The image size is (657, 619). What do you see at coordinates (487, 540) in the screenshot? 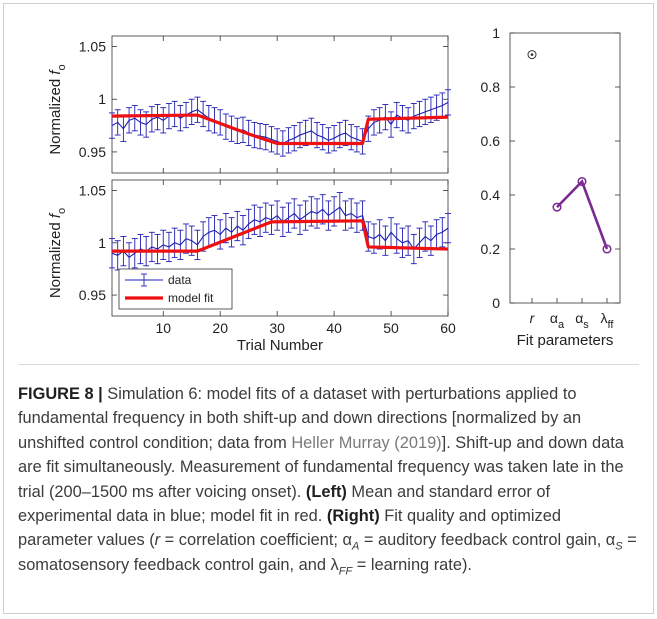
I see `caption-text-6: = auditory feedback control gain, α` at bounding box center [487, 540].